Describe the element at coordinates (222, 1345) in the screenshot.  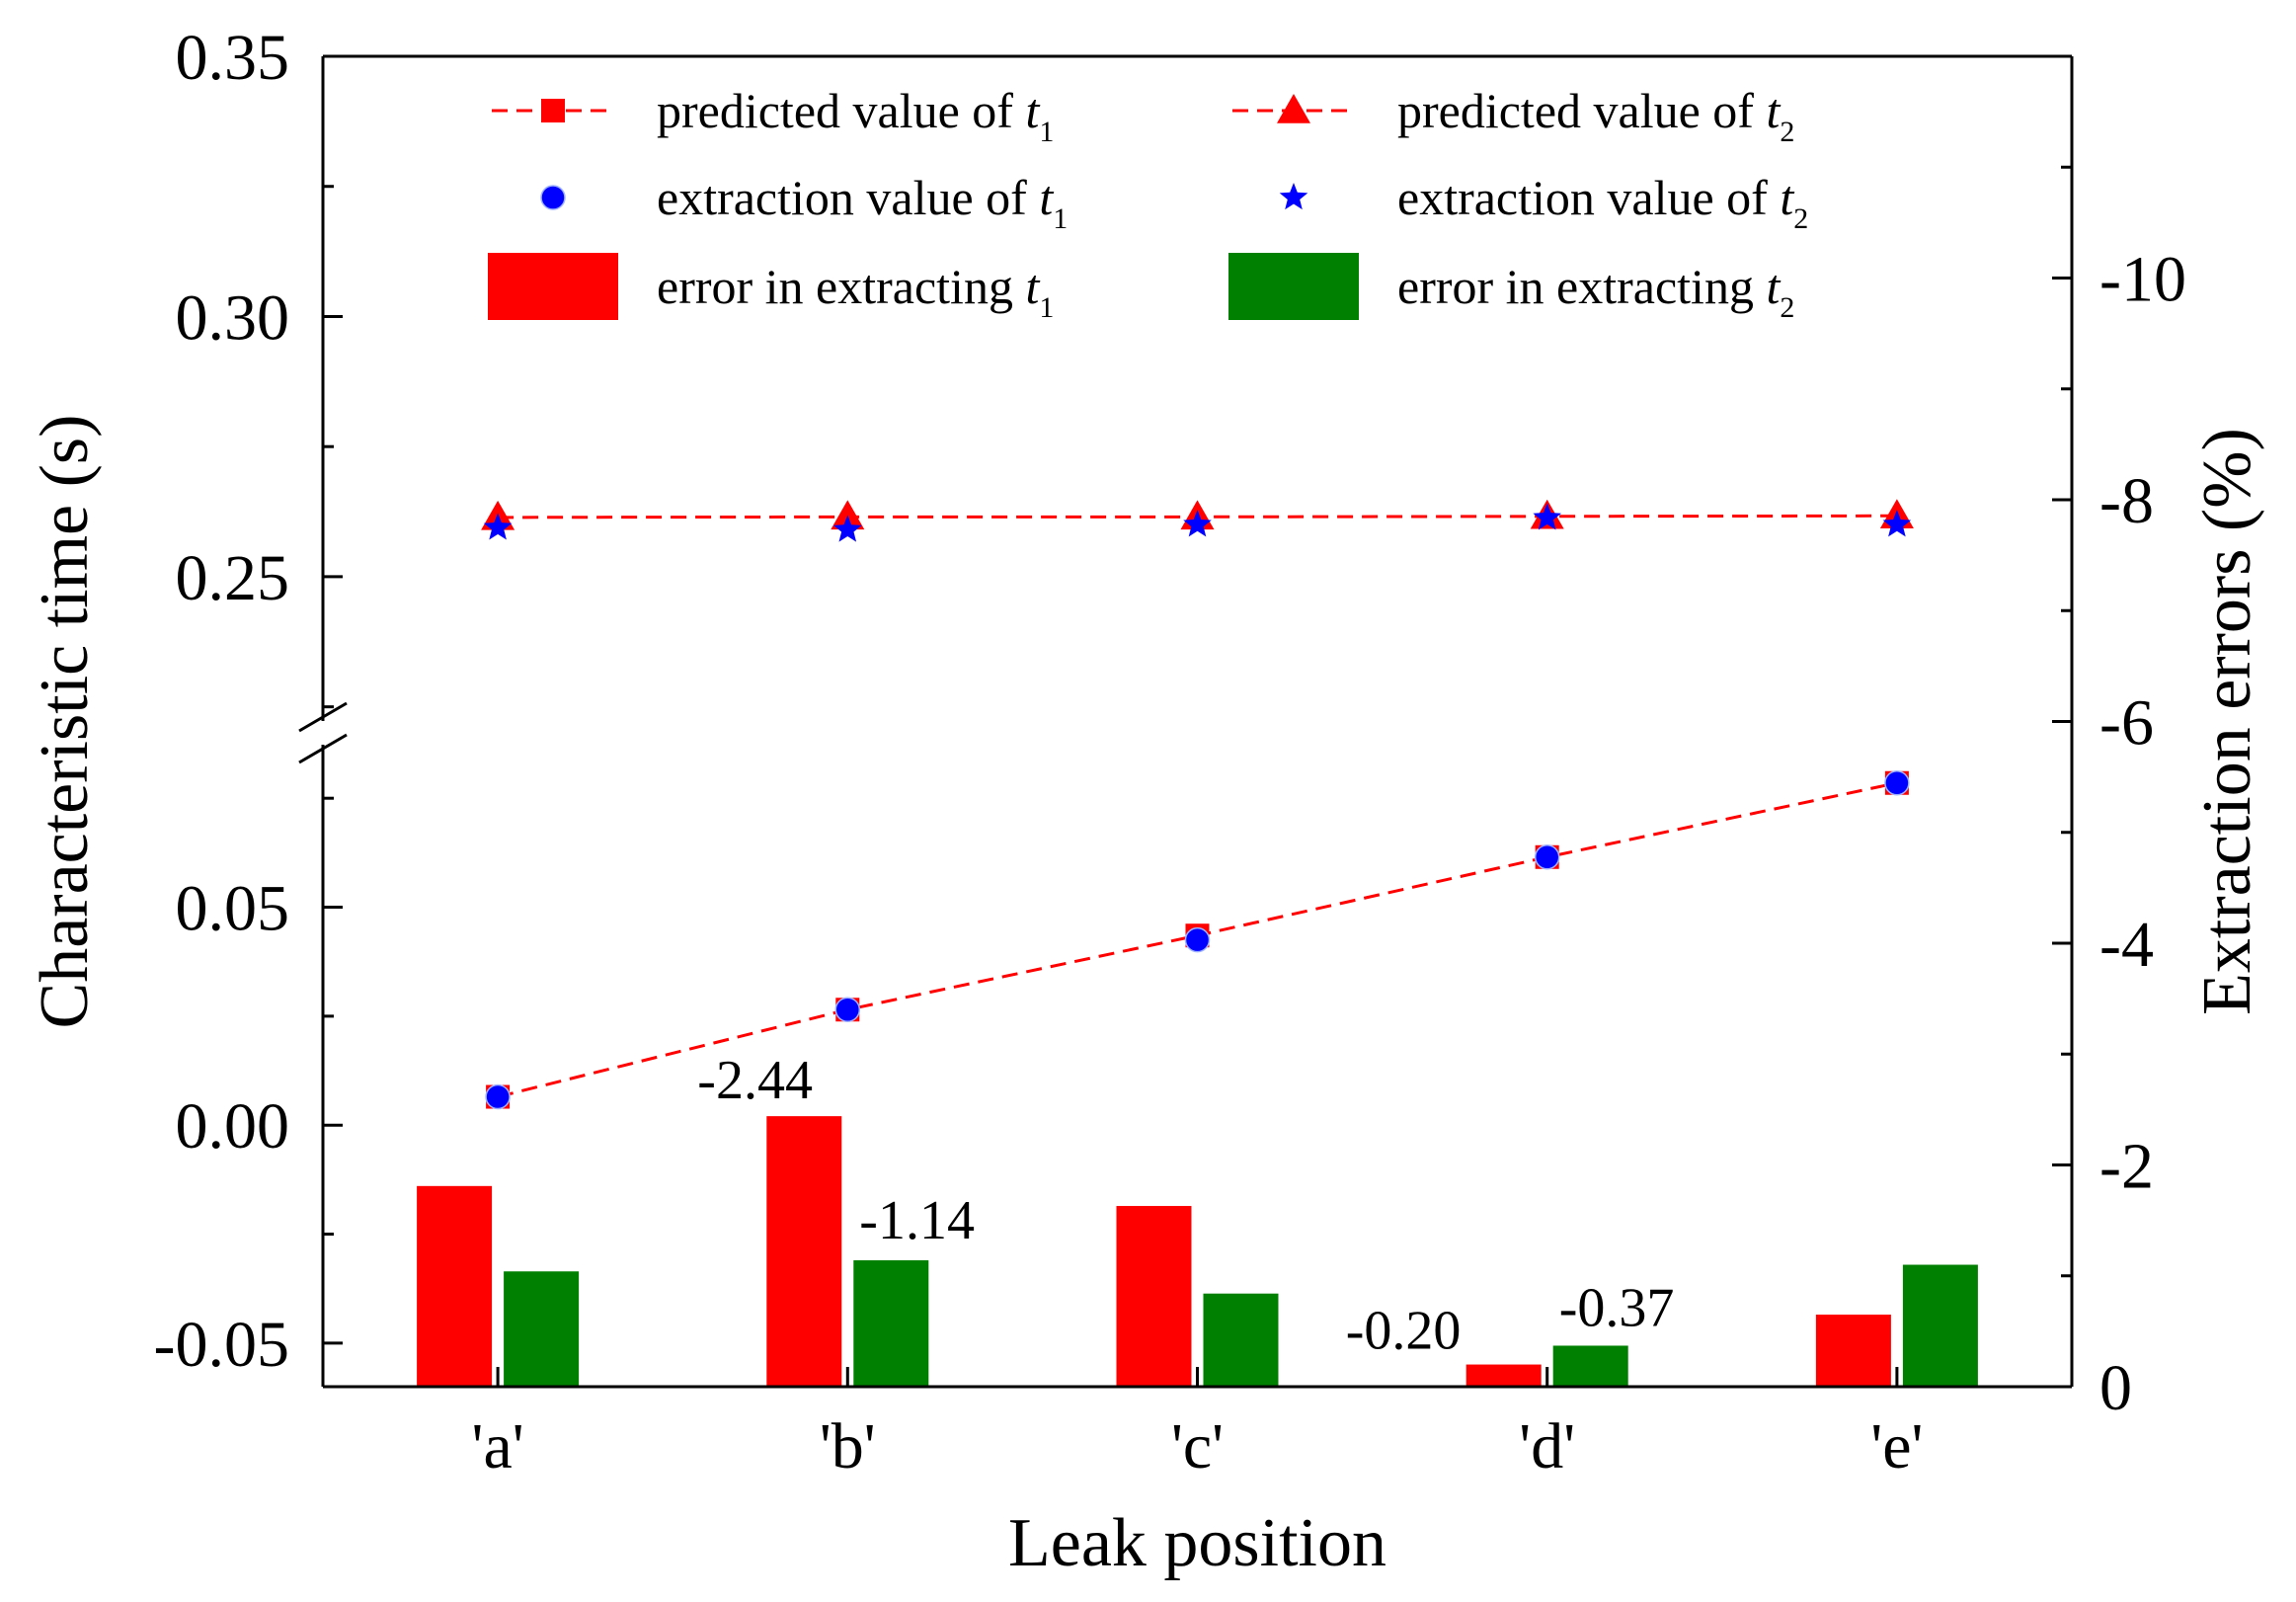
I see `left-tick-label: -0.05` at that location.